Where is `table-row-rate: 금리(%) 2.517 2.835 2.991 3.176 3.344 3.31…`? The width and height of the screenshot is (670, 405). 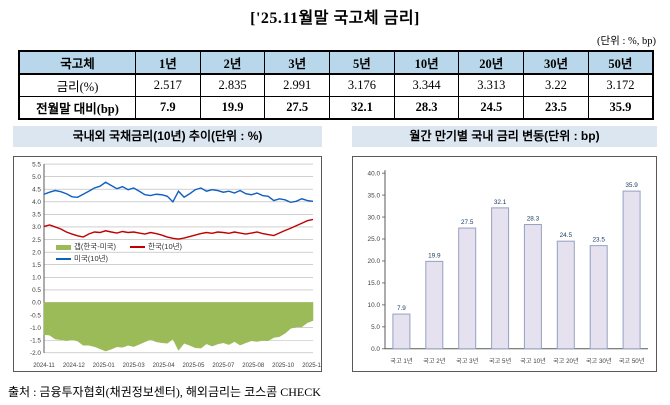 table-row-rate: 금리(%) 2.517 2.835 2.991 3.176 3.344 3.31… is located at coordinates (336, 85).